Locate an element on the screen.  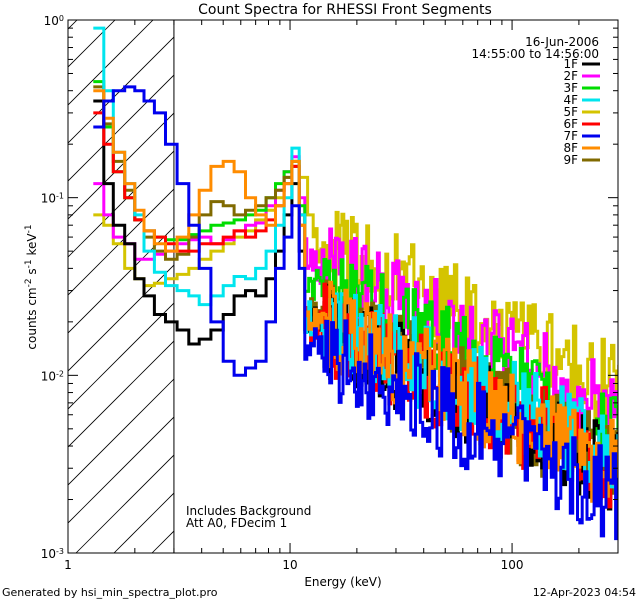
legend-label-6f: 6F is located at coordinates (570, 124).